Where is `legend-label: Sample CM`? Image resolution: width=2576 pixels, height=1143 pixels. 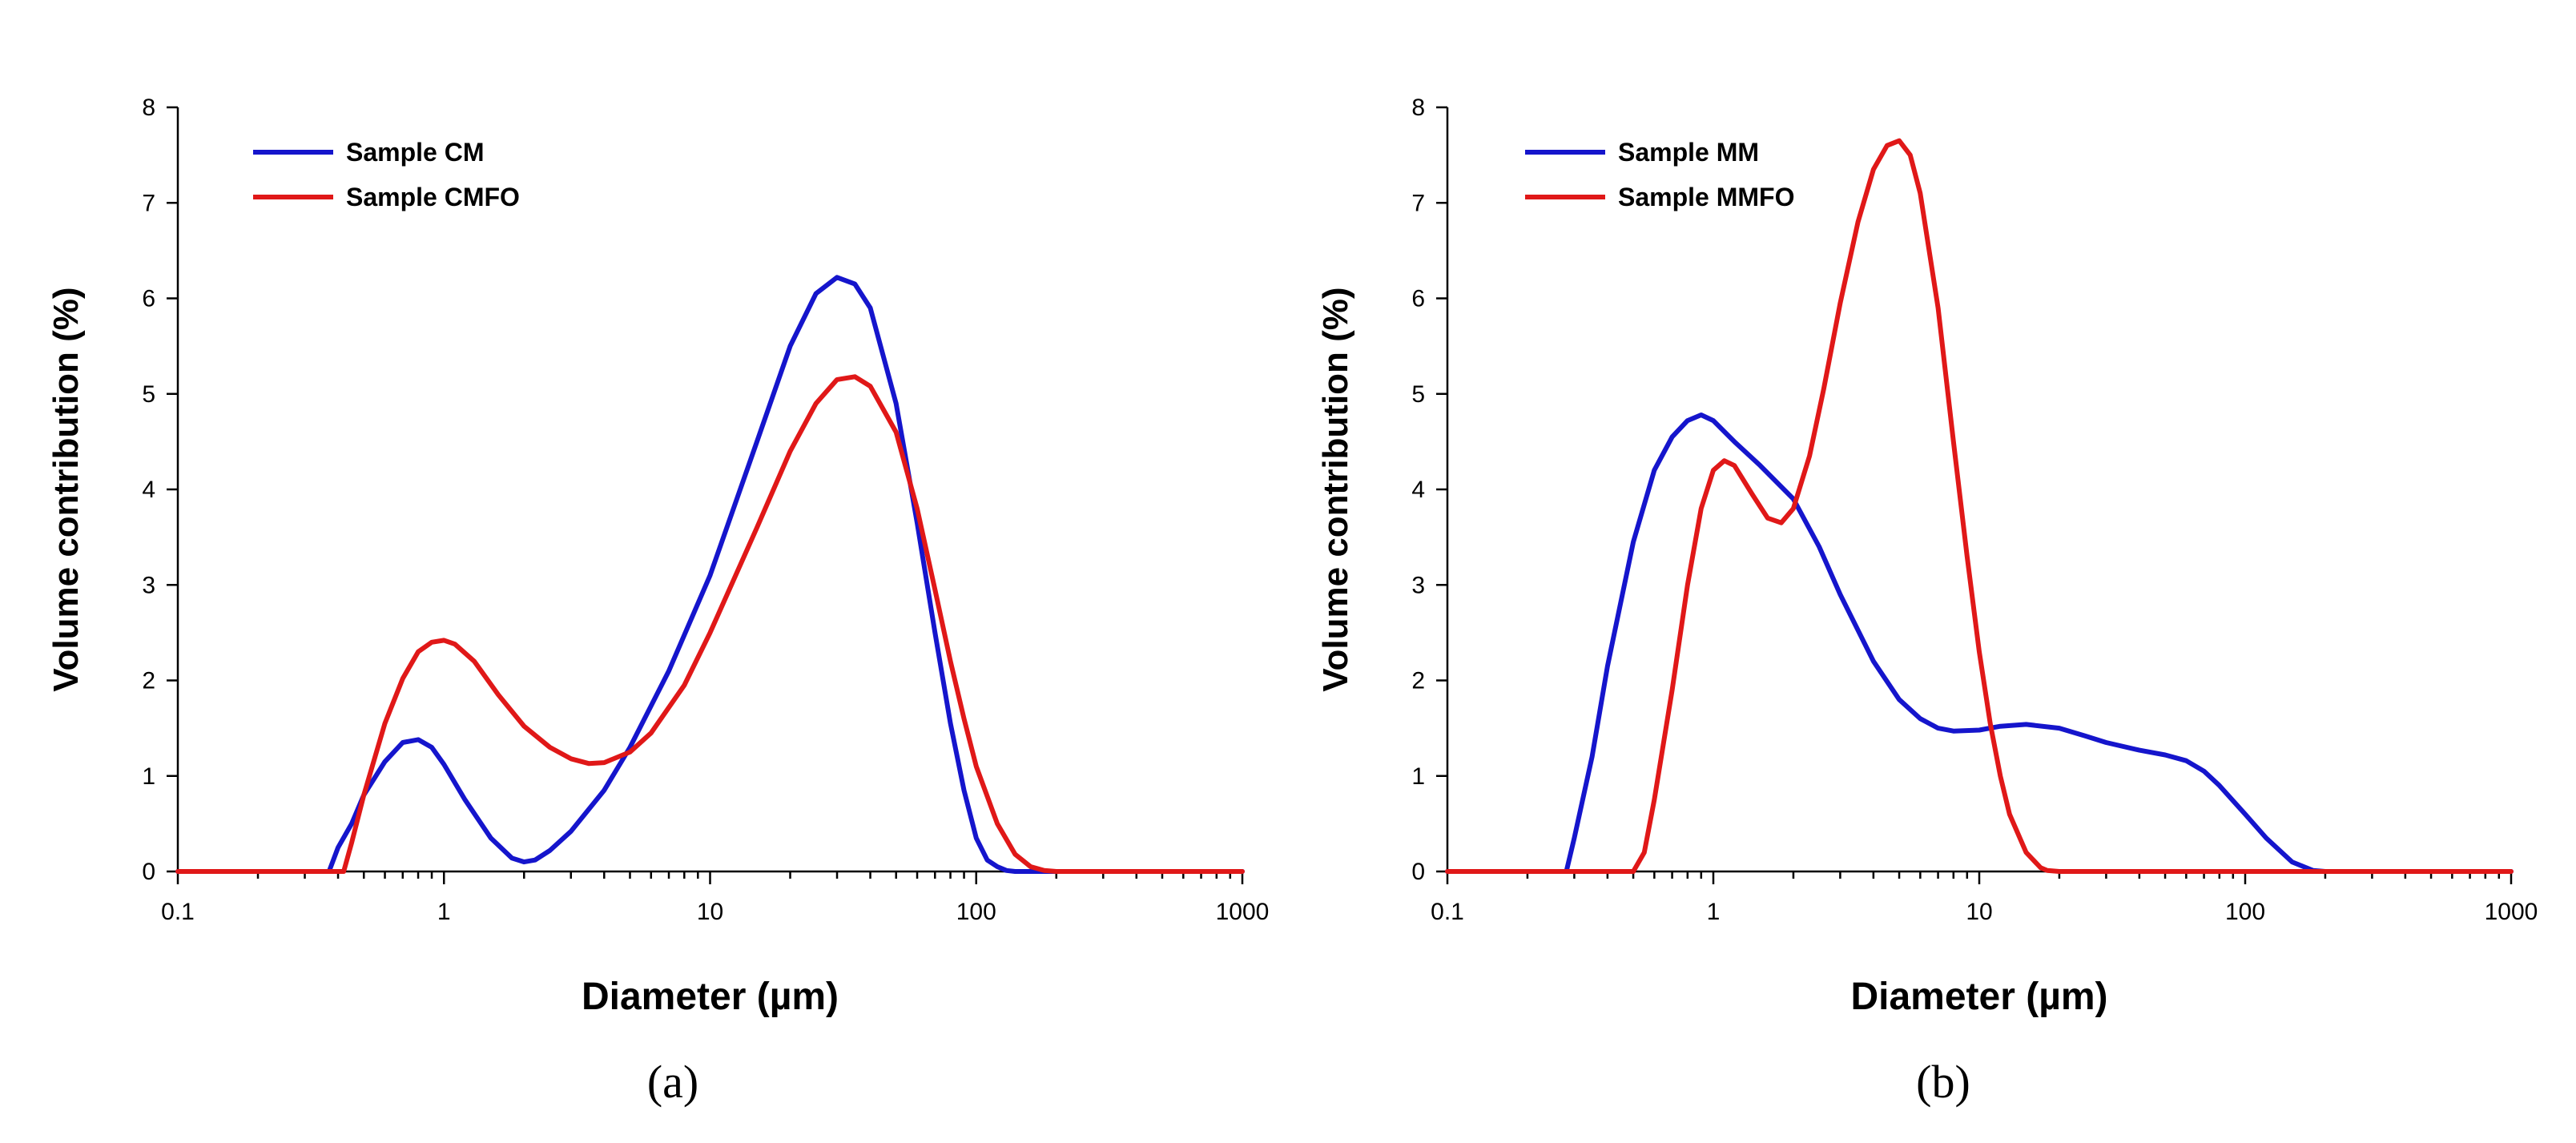
legend-label: Sample CM is located at coordinates (415, 152).